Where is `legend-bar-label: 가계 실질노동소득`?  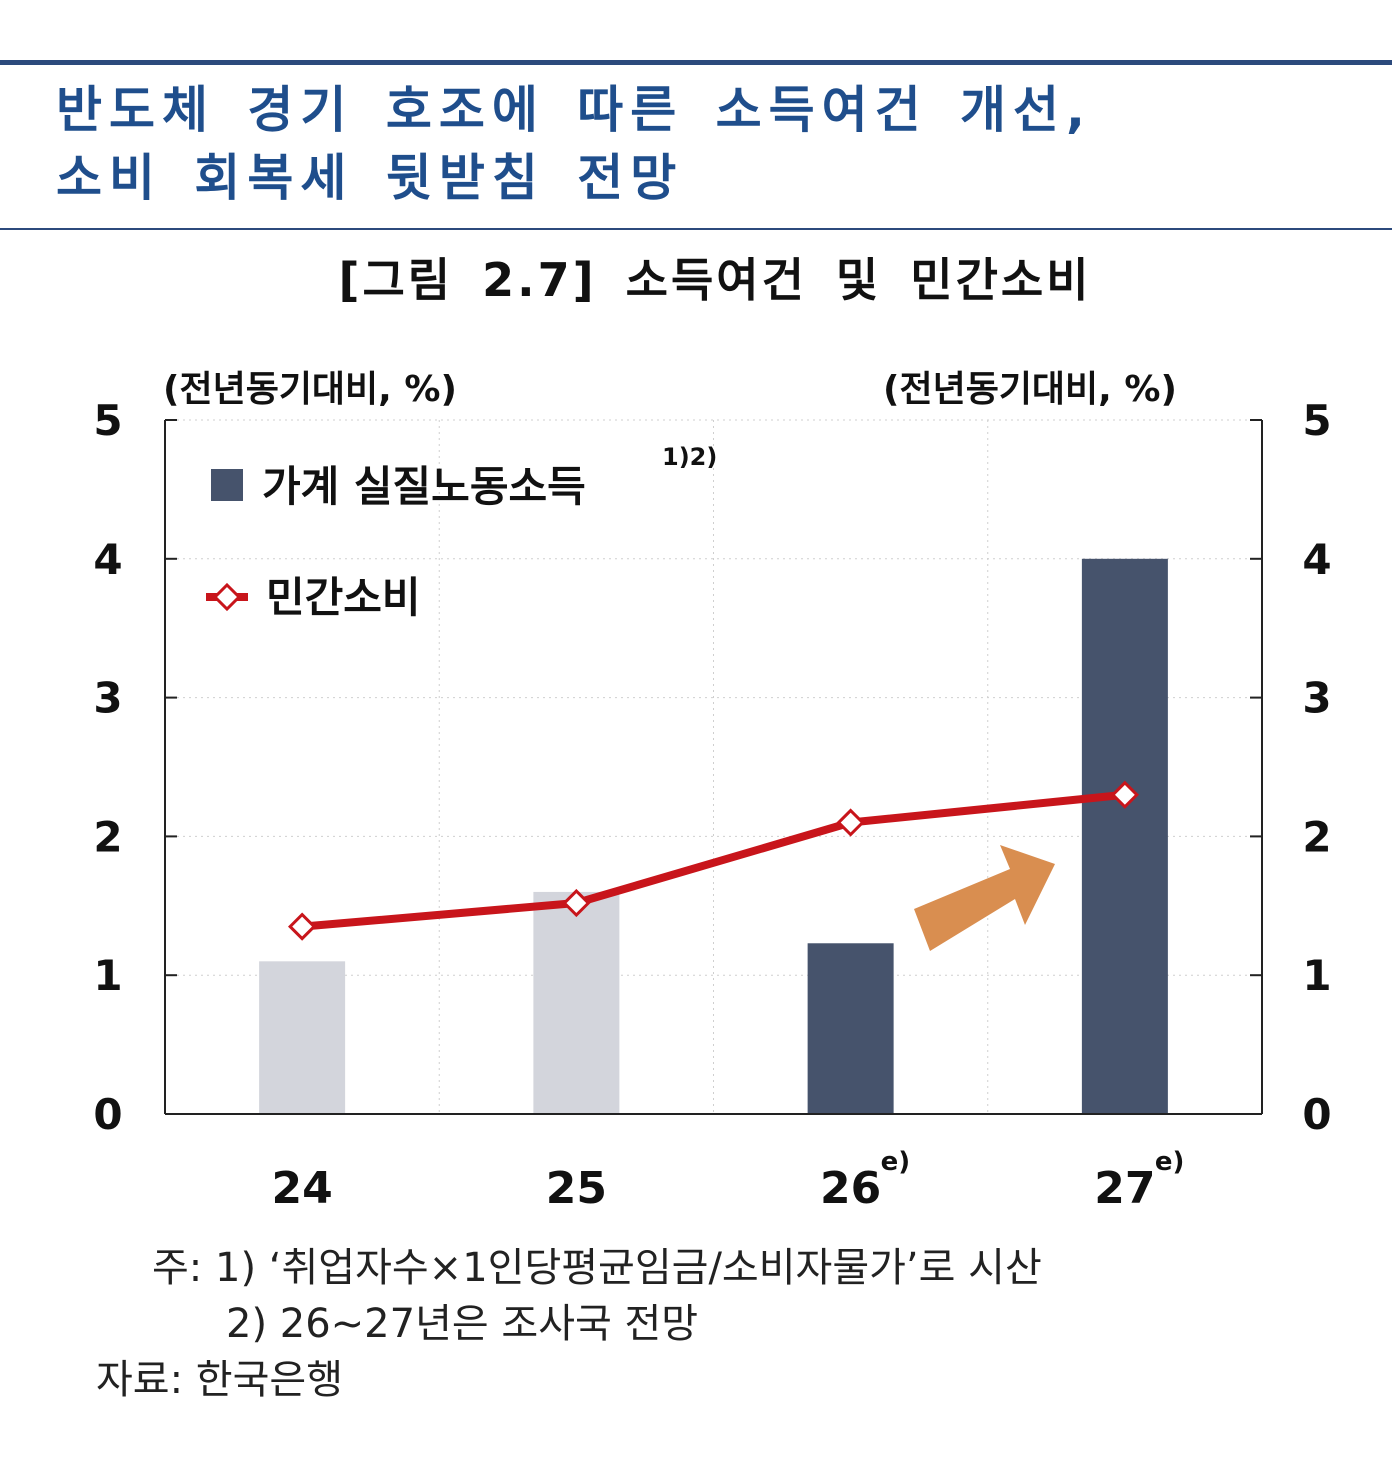 legend-bar-label: 가계 실질노동소득 is located at coordinates (424, 486).